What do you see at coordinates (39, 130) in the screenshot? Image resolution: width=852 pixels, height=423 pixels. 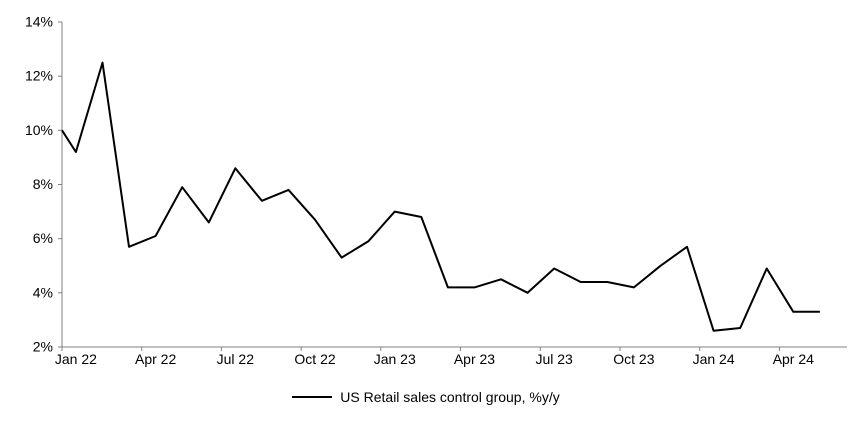 I see `y-tick-label: 10%` at bounding box center [39, 130].